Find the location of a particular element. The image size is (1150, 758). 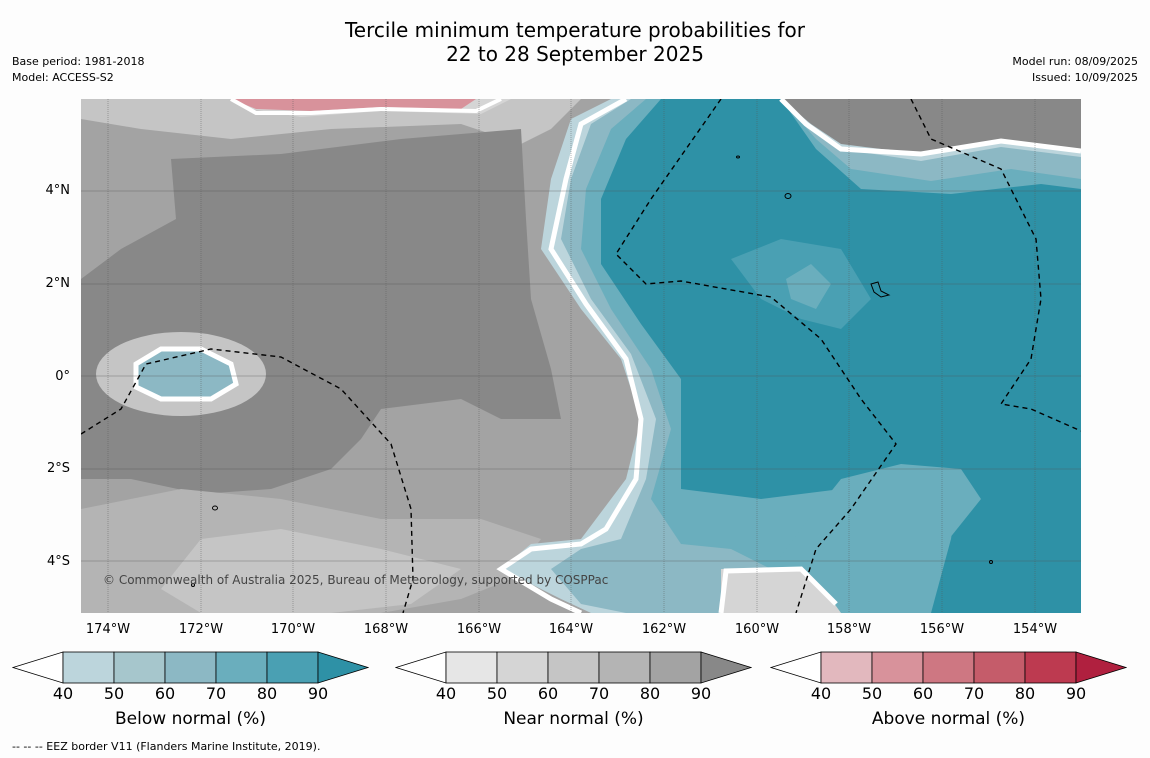

above-normal-tick-label: 40 is located at coordinates (821, 693).